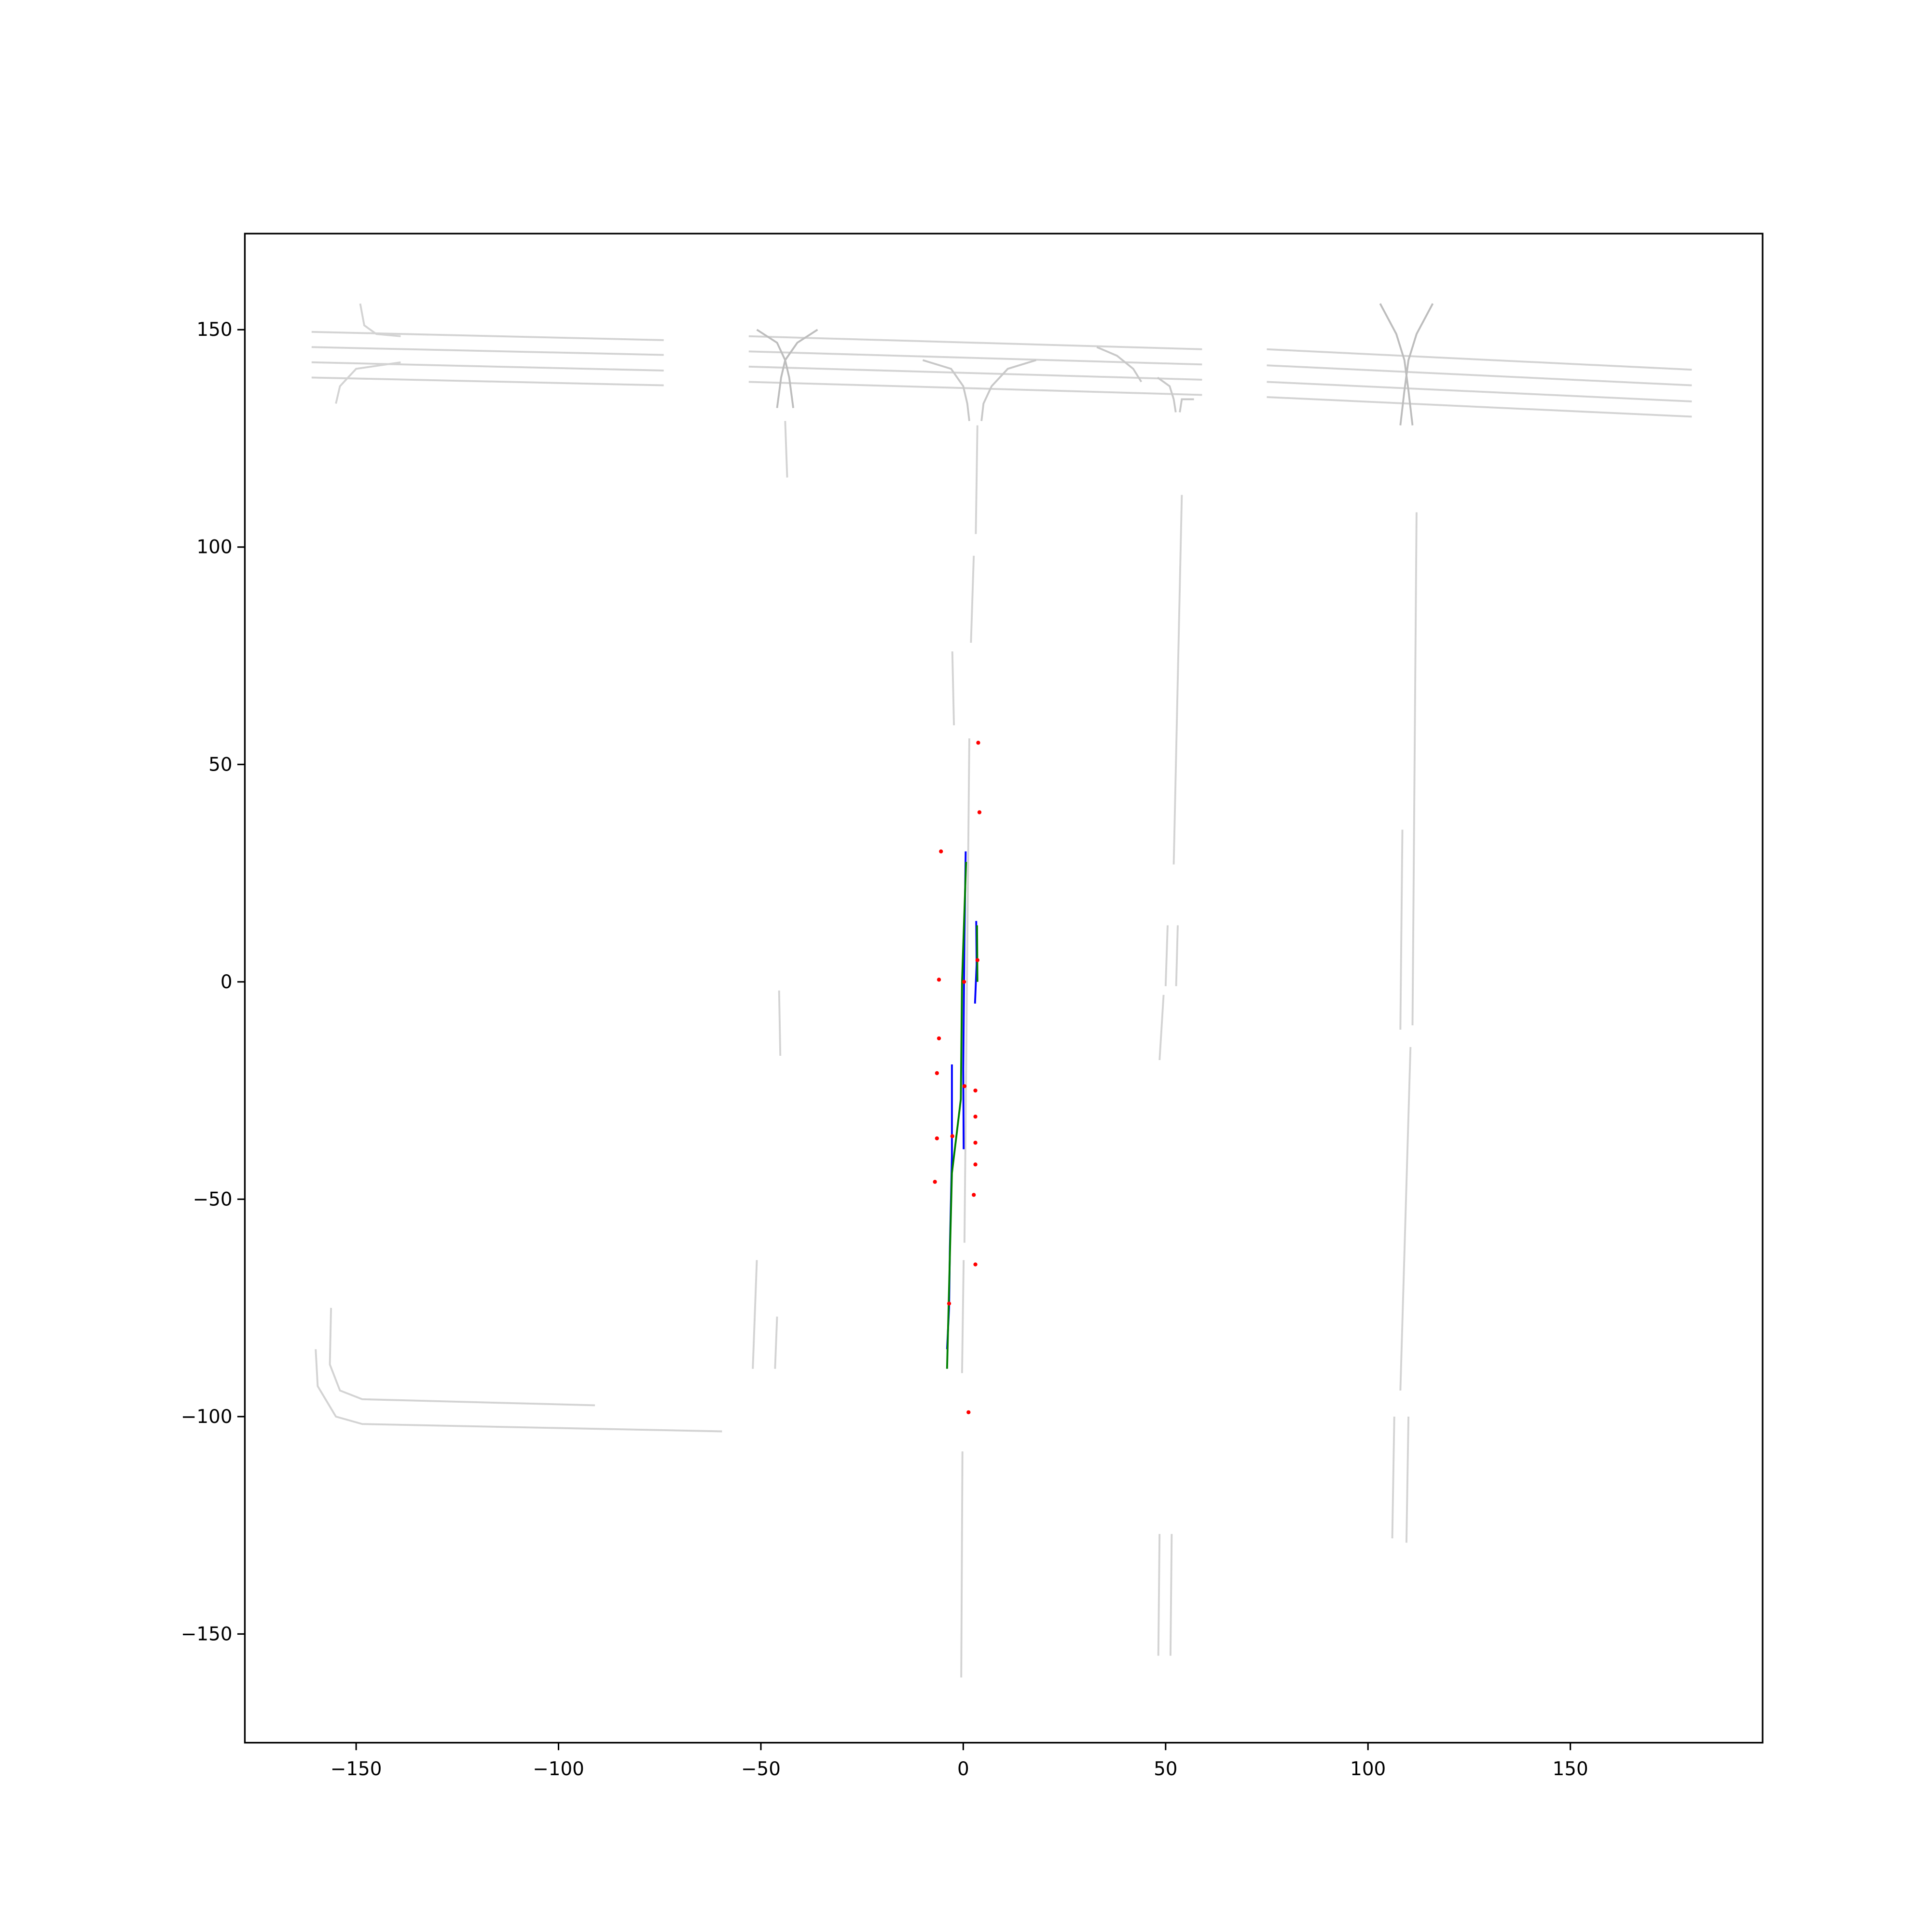 This screenshot has width=1930, height=1932. What do you see at coordinates (761, 1769) in the screenshot?
I see `x-tick-label: −50` at bounding box center [761, 1769].